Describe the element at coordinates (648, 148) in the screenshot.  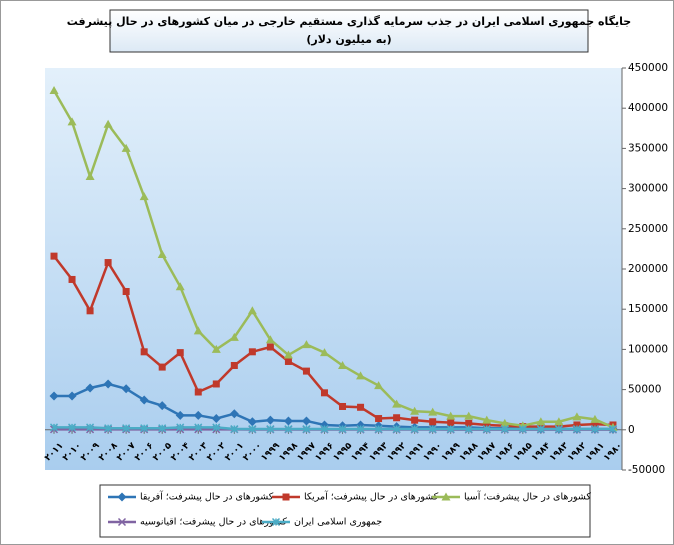
I see `y-tick-label: 350000` at that location.